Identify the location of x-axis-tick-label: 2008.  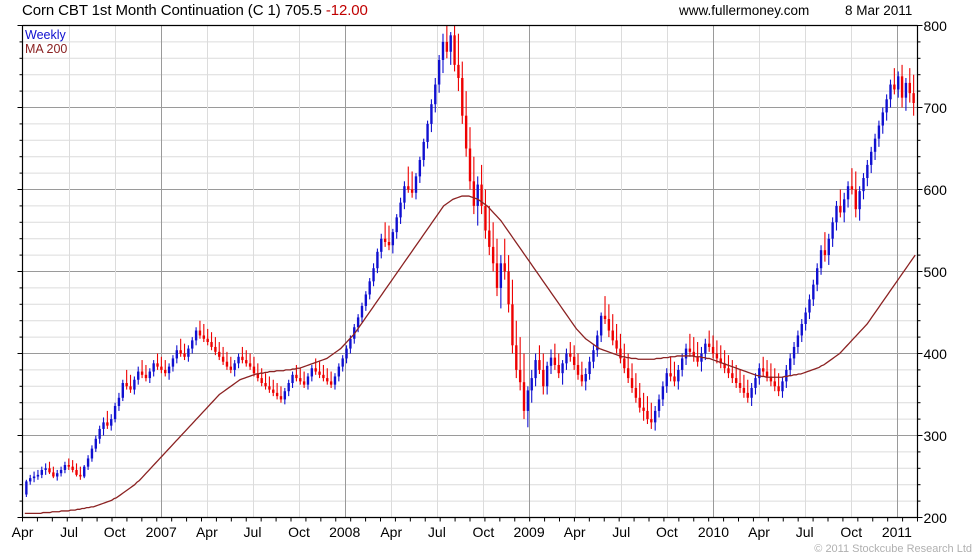
(345, 532).